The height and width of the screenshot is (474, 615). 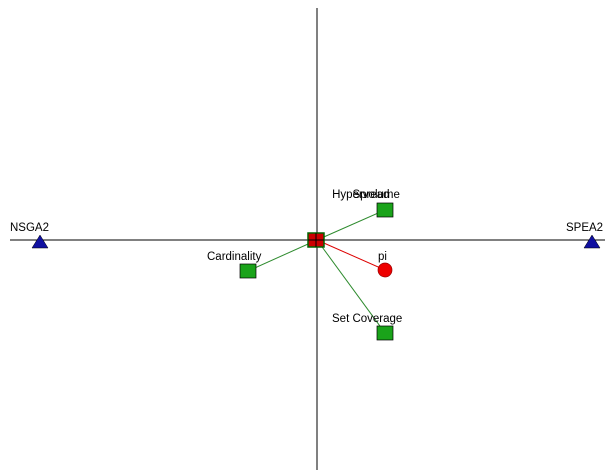 What do you see at coordinates (382, 257) in the screenshot?
I see `decision-label: pi` at bounding box center [382, 257].